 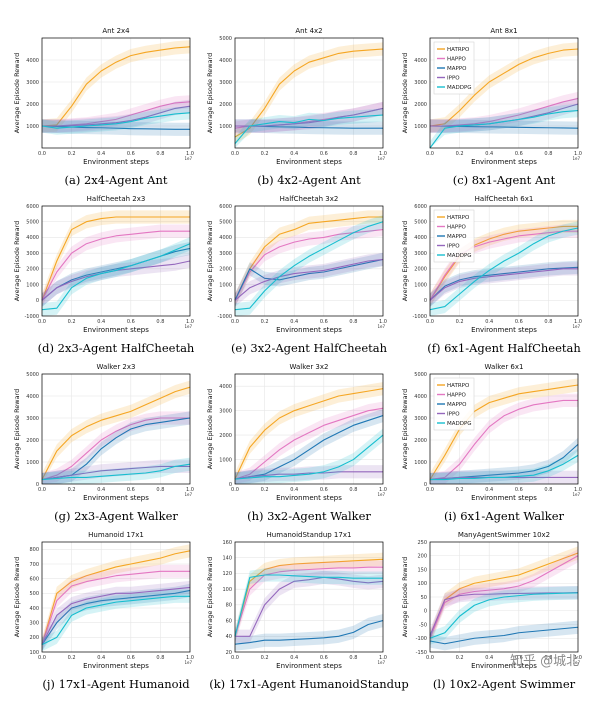 I want to click on legend-label: MADDPG, so click(x=459, y=88).